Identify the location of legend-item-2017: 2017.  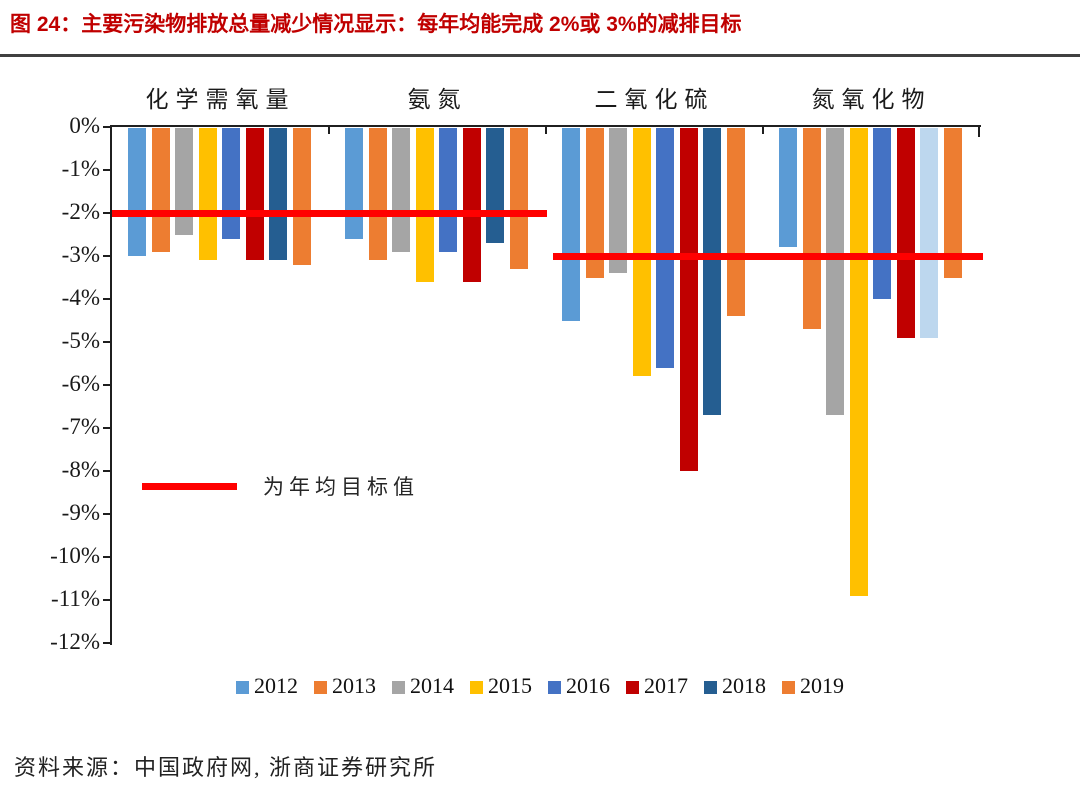
(657, 686).